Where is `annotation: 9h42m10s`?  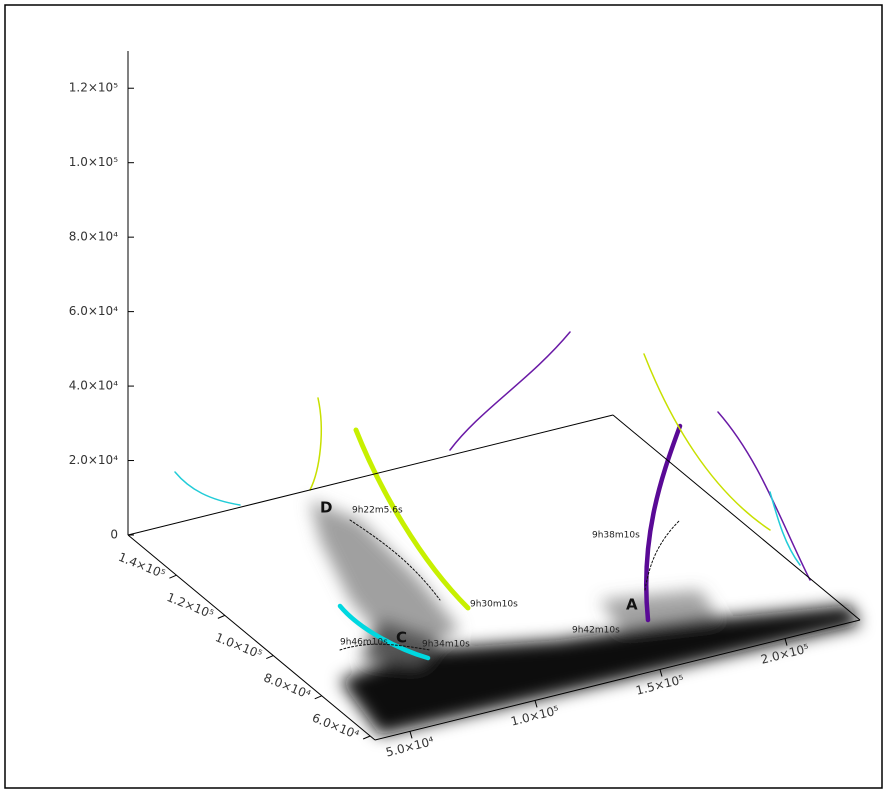
annotation: 9h42m10s is located at coordinates (596, 631).